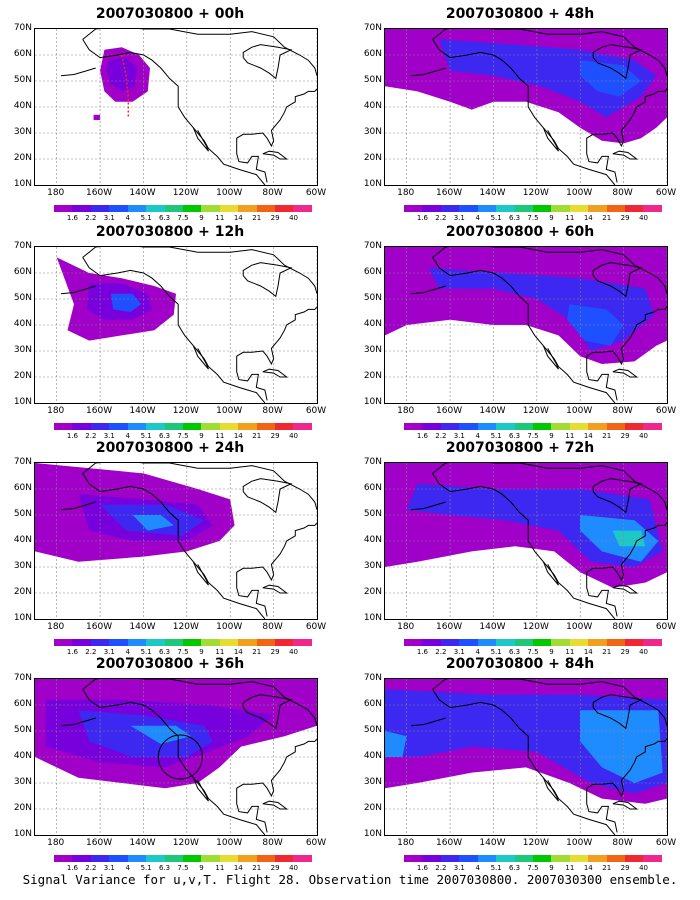 The width and height of the screenshot is (700, 900). What do you see at coordinates (22, 298) in the screenshot?
I see `latitude-label: 50N` at bounding box center [22, 298].